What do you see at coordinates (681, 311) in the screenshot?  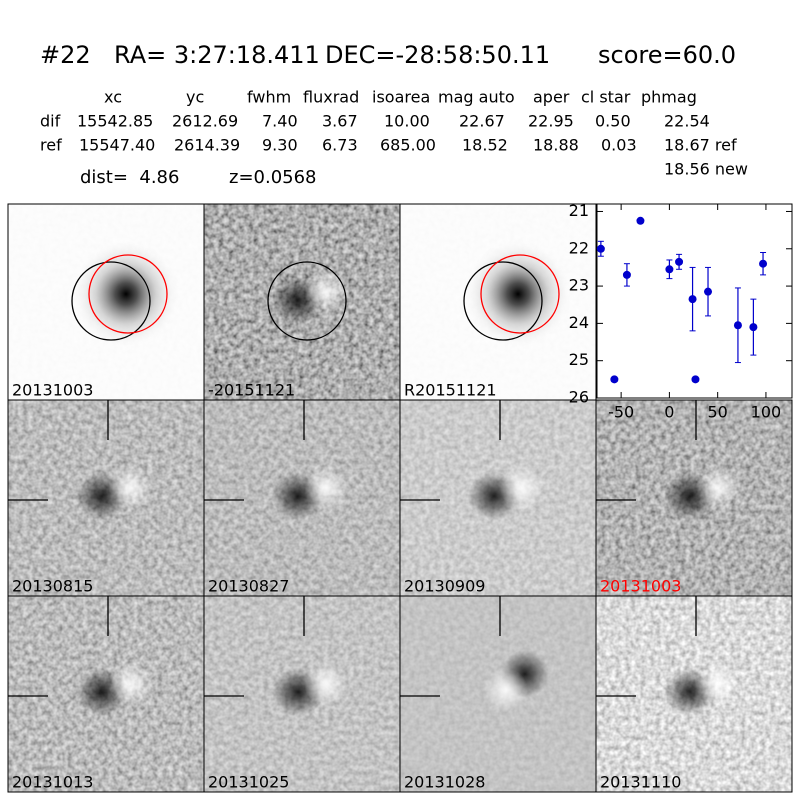 I see `plot: 21 22 23 24 25 26 -50 0 50 100` at bounding box center [681, 311].